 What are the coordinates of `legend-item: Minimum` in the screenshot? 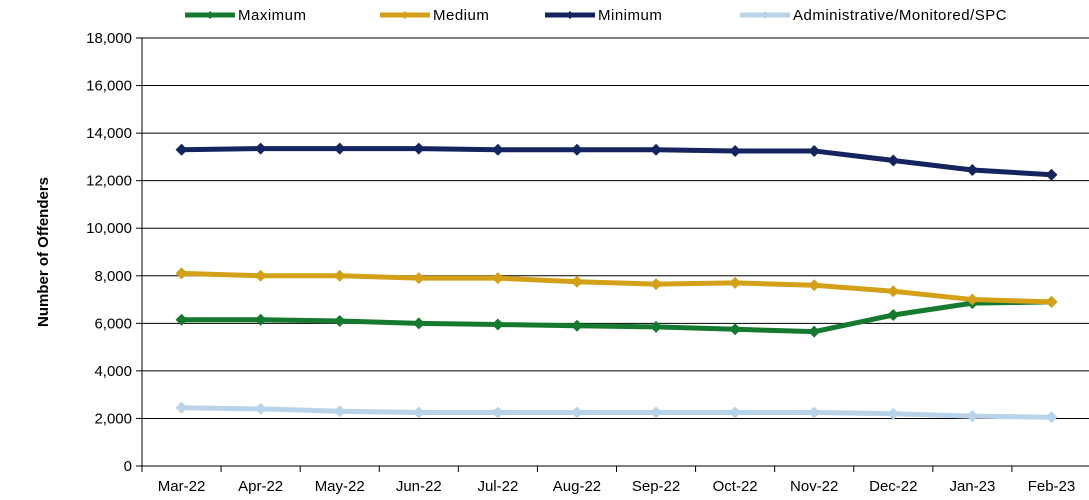 It's located at (603, 15).